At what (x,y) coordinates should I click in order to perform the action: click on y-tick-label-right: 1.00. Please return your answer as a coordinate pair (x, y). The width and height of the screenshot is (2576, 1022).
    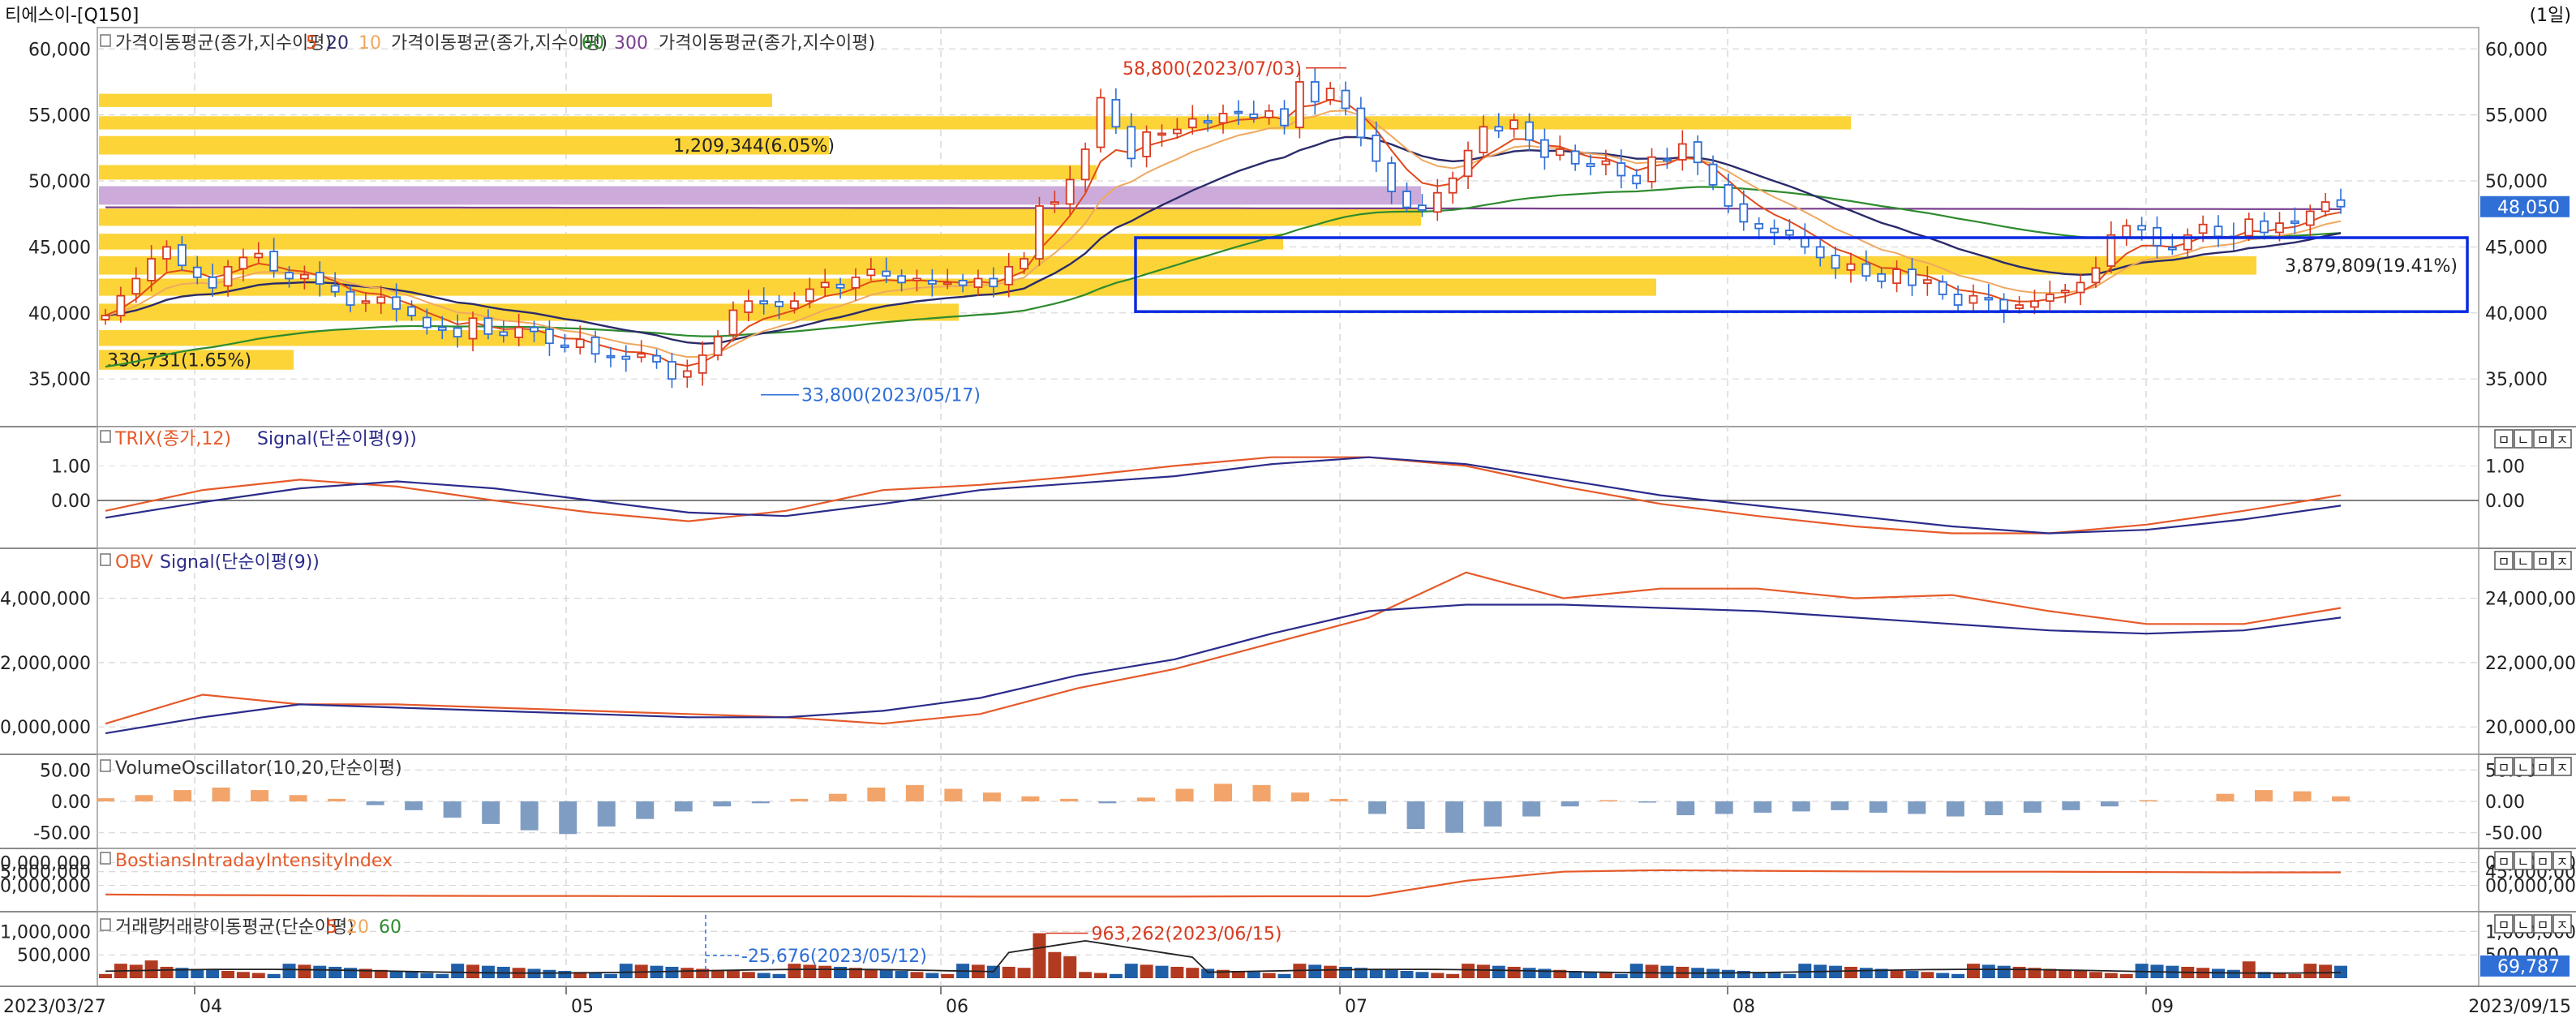
    Looking at the image, I should click on (2505, 467).